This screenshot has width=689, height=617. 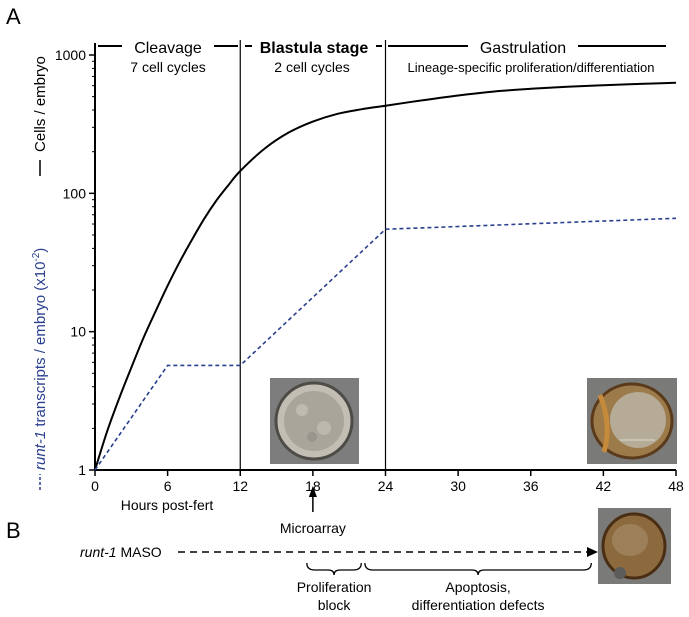 I want to click on bracket-proliferation-line1: Proliferation, so click(x=334, y=587).